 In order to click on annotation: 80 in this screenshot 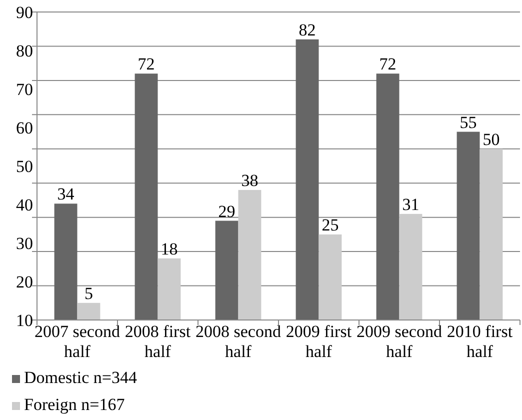, I will do `click(24, 50)`.